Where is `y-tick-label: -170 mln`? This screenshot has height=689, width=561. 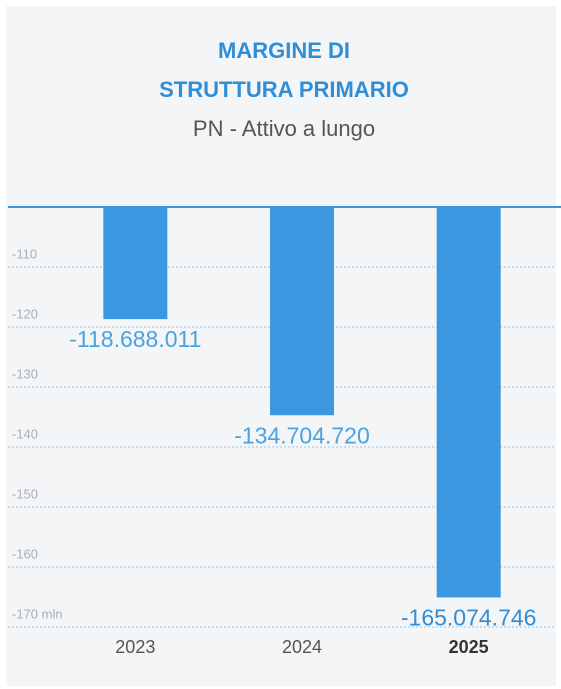
y-tick-label: -170 mln is located at coordinates (37, 613).